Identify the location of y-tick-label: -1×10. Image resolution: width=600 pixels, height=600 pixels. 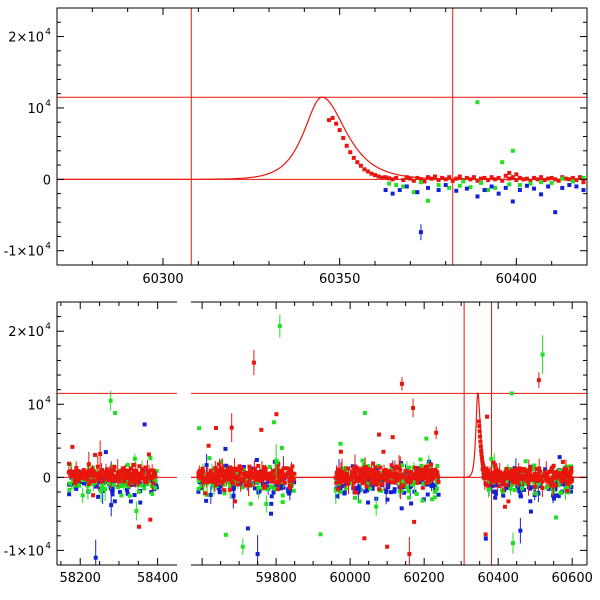
(24, 551).